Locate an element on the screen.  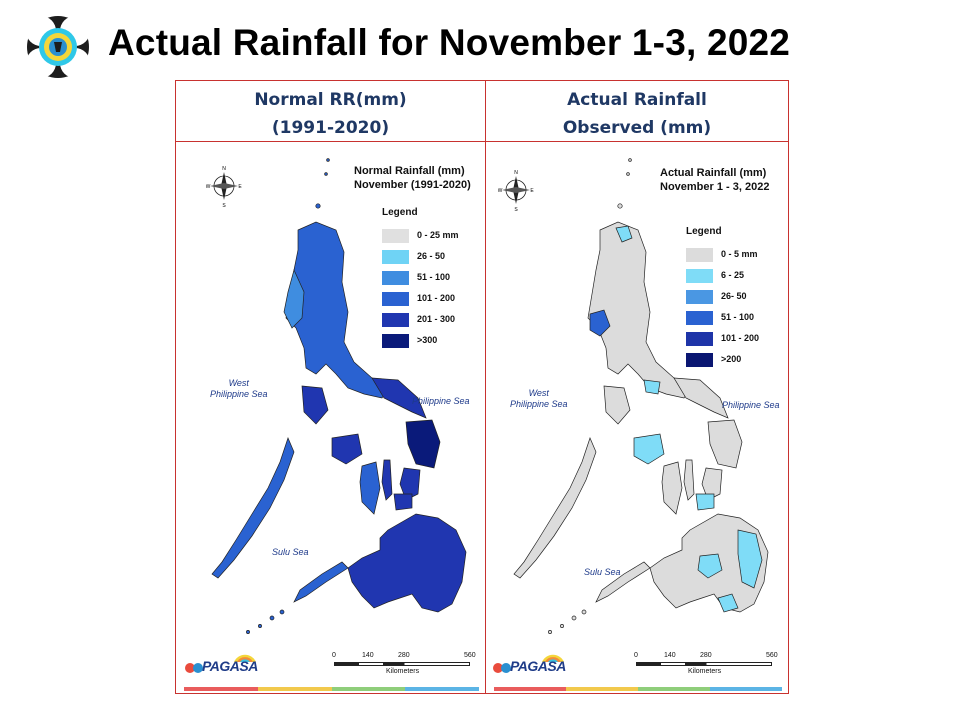
legend-label: 26- 50 is located at coordinates (734, 296).